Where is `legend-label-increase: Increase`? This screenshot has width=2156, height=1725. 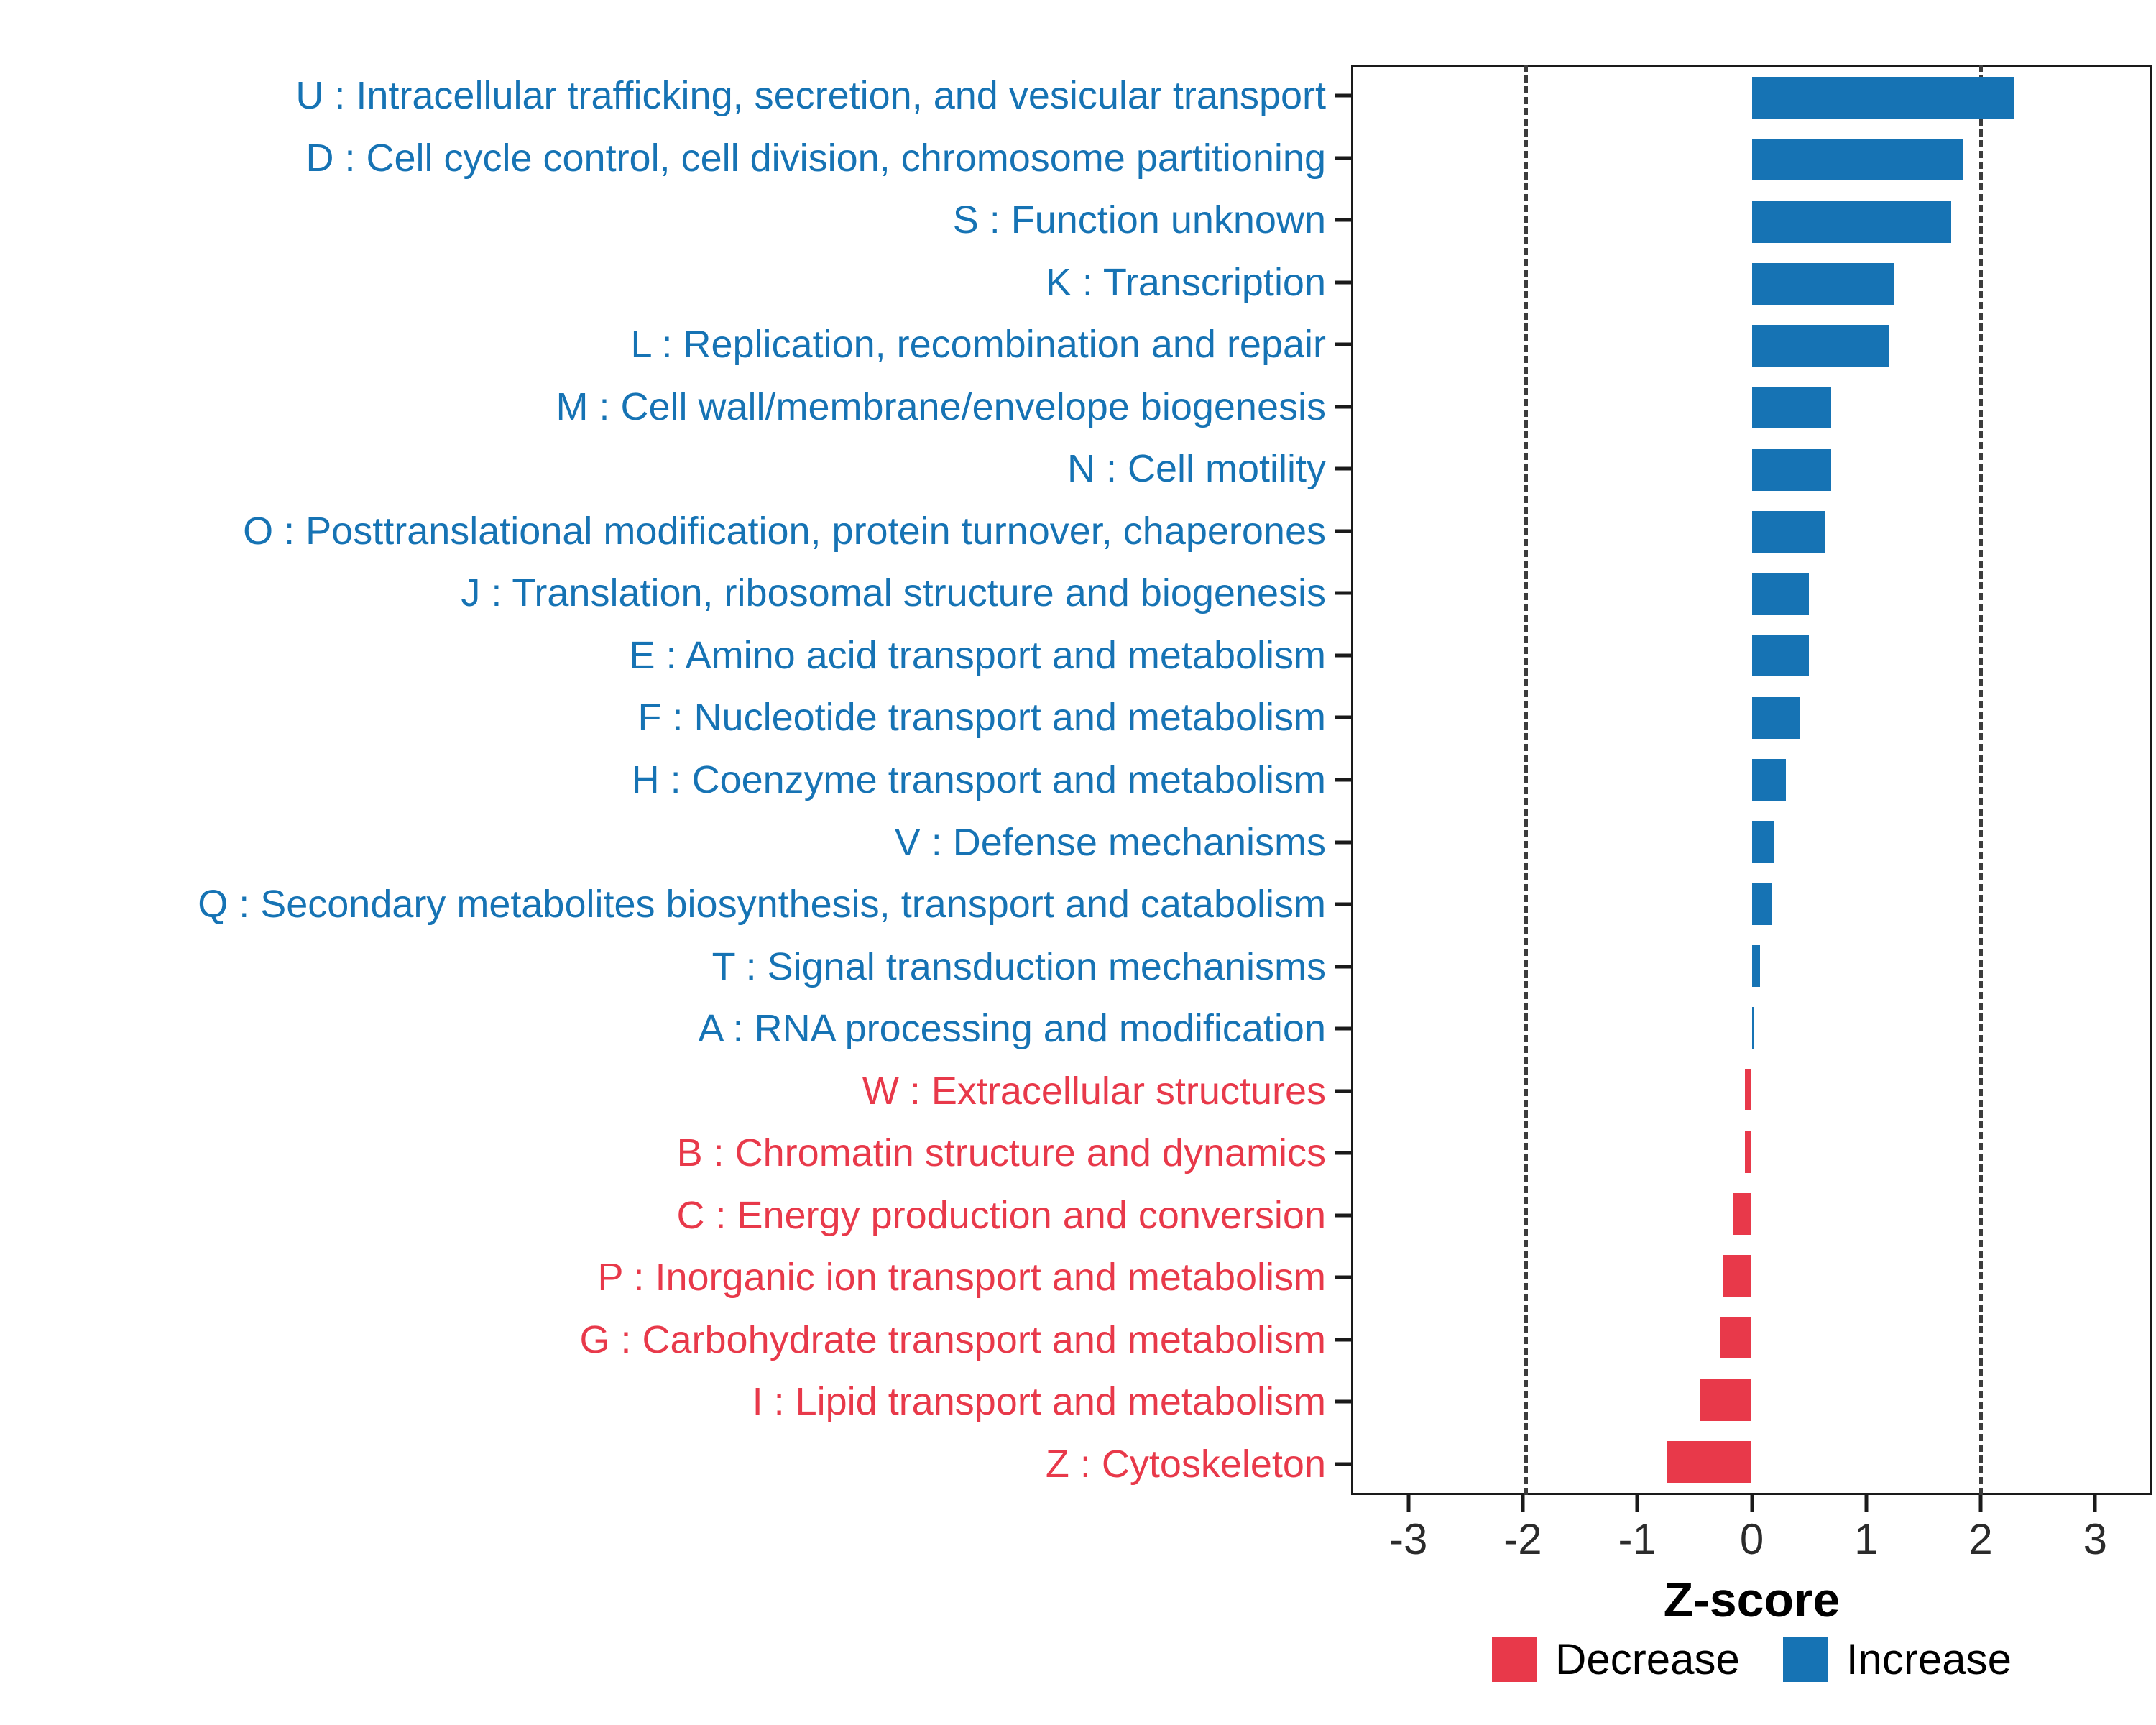 legend-label-increase: Increase is located at coordinates (1929, 1659).